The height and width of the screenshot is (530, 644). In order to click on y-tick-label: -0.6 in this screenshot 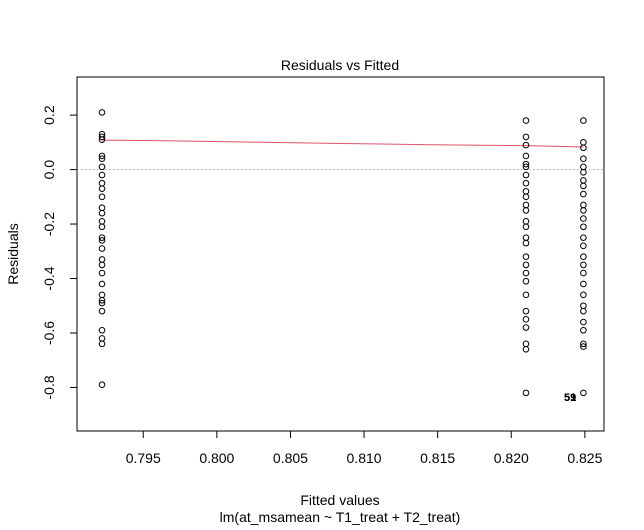, I will do `click(49, 333)`.